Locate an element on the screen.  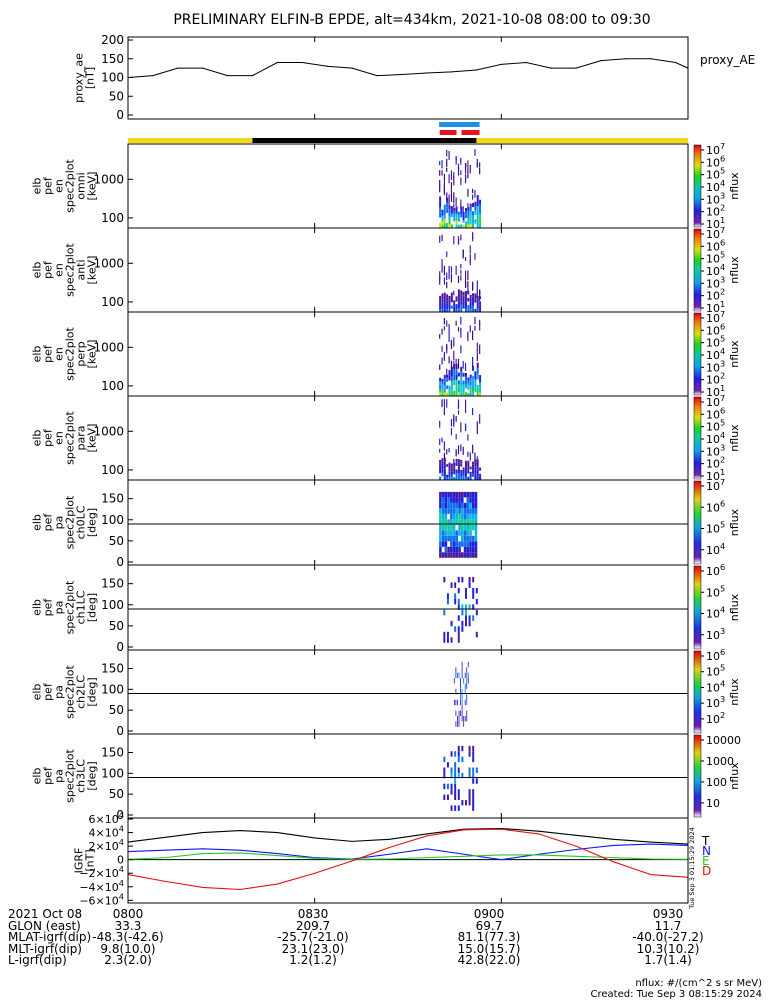
y-tick-label-igrf: 2×10⁴ is located at coordinates (106, 845).